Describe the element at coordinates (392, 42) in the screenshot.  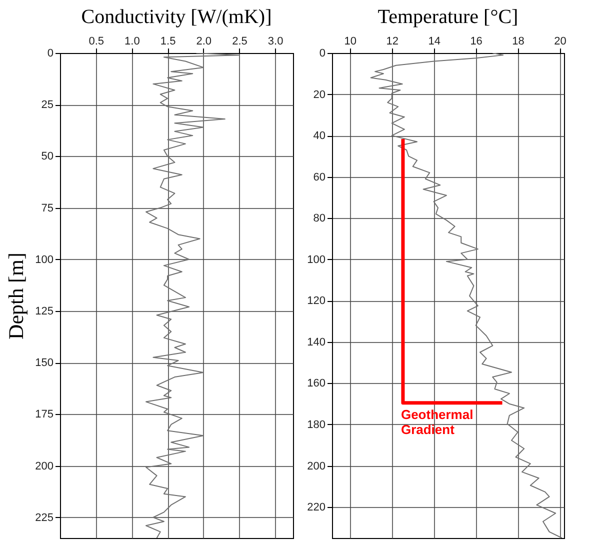
I see `x-tick-label: 12` at that location.